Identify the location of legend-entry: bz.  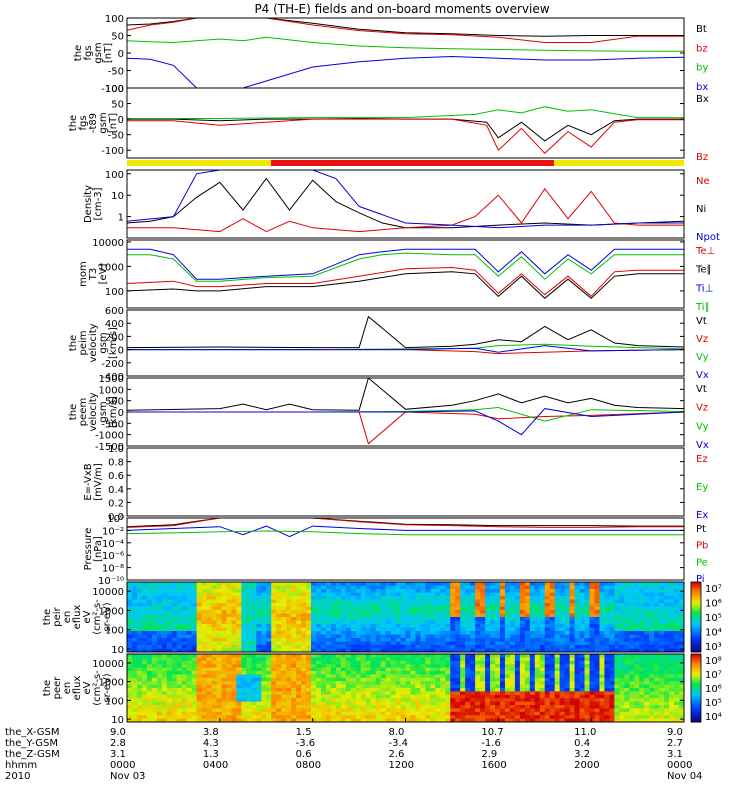
(702, 48).